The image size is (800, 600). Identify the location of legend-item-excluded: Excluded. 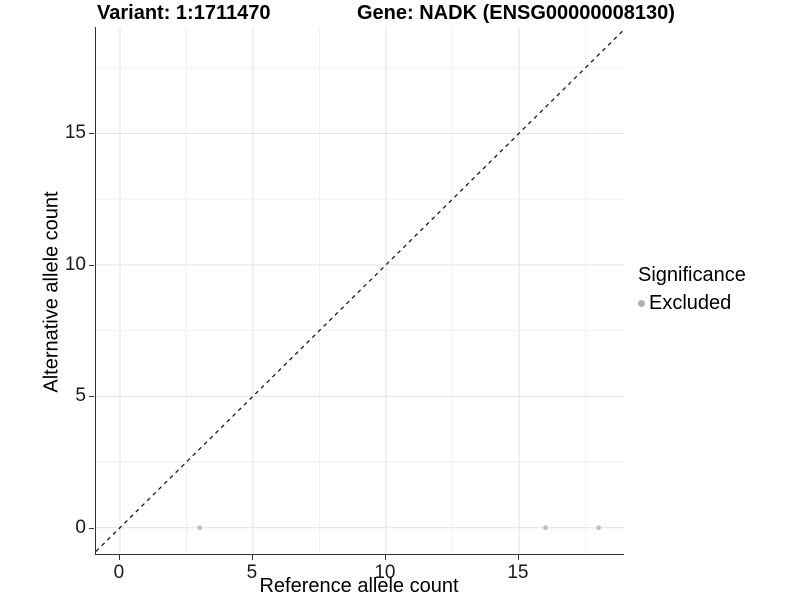
(692, 303).